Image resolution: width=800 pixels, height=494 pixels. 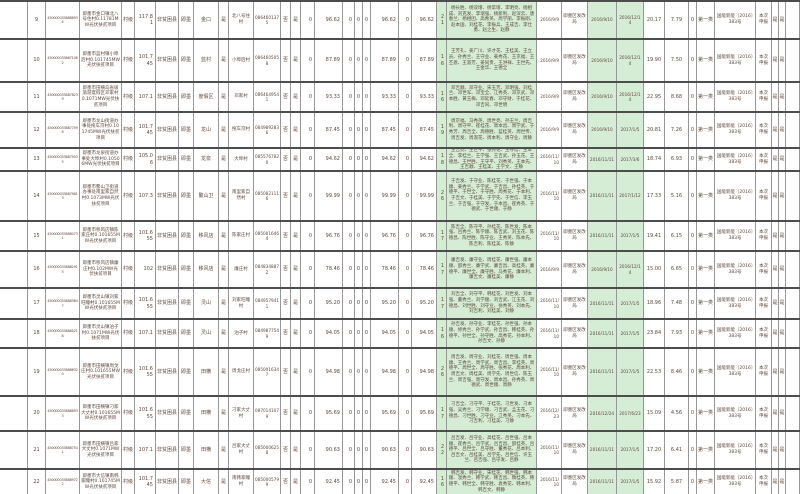 What do you see at coordinates (267, 482) in the screenshot?
I see `cell-grid-code: 0850005799` at bounding box center [267, 482].